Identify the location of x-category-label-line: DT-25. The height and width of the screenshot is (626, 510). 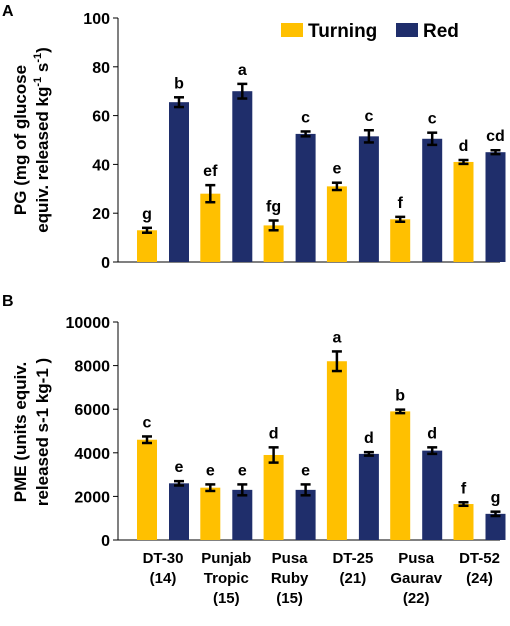
(352, 558).